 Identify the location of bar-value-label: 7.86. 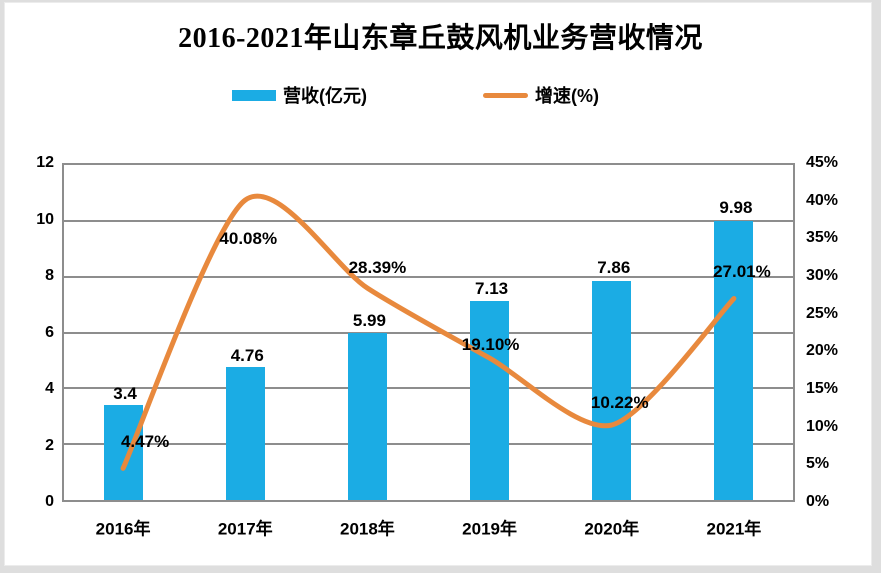
(614, 267).